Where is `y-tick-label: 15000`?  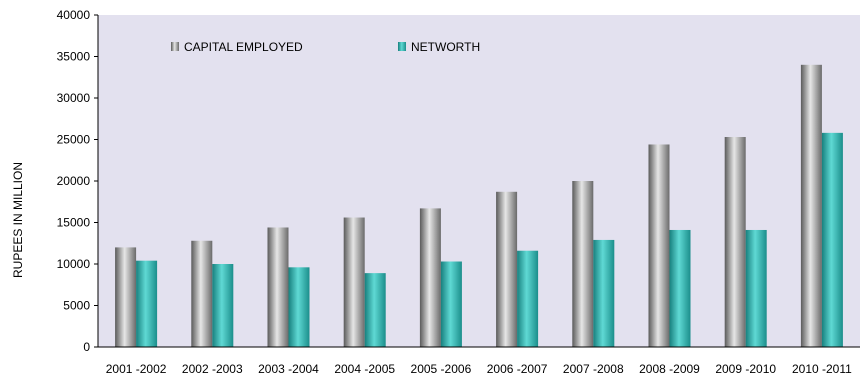
y-tick-label: 15000 is located at coordinates (74, 223).